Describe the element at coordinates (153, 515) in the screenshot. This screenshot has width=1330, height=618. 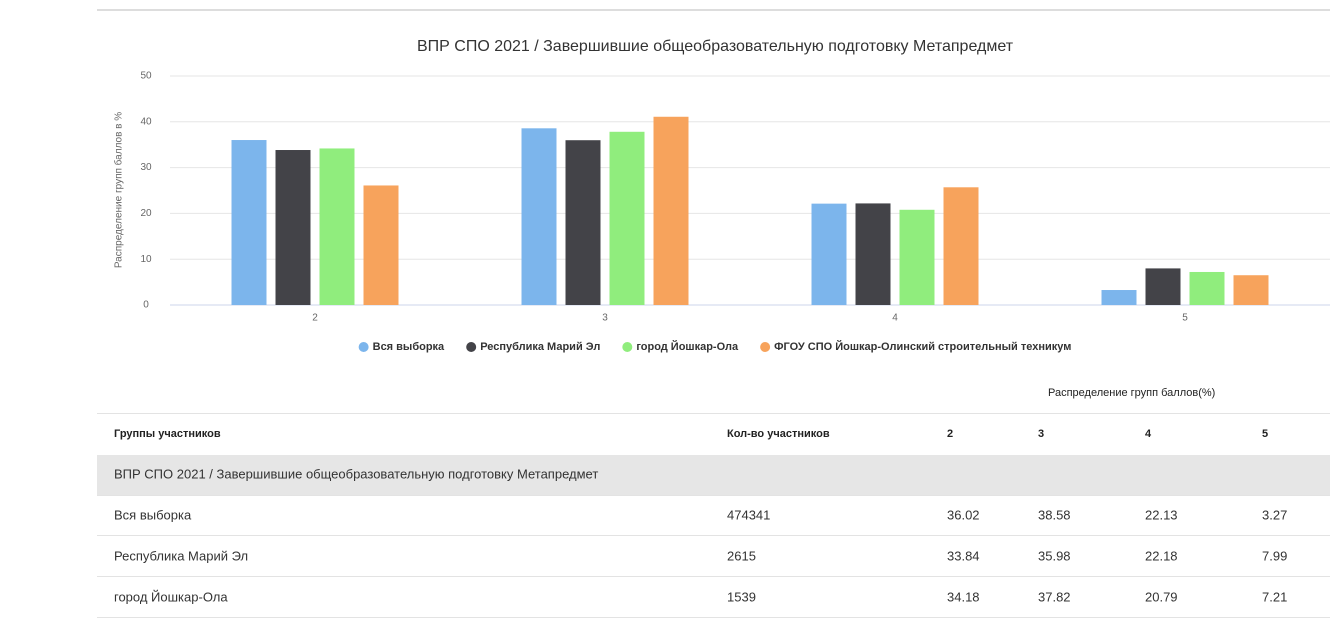
I see `table-cell: Вся выборка` at that location.